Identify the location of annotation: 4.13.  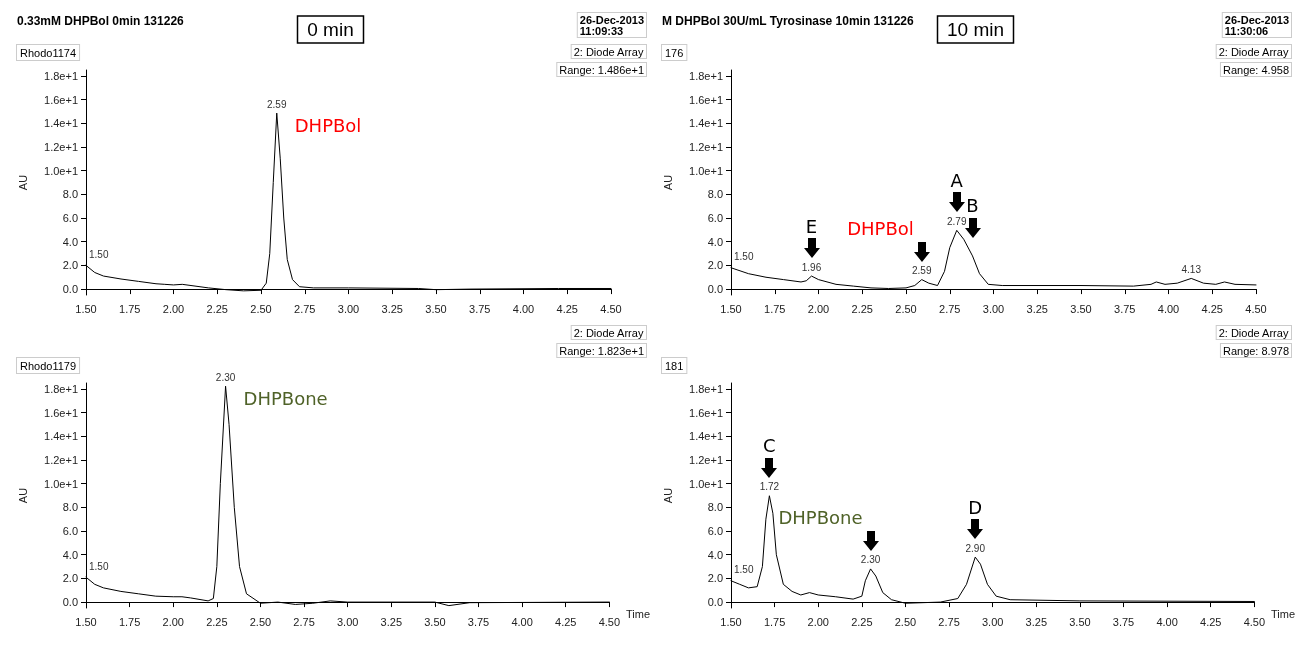
(1191, 269).